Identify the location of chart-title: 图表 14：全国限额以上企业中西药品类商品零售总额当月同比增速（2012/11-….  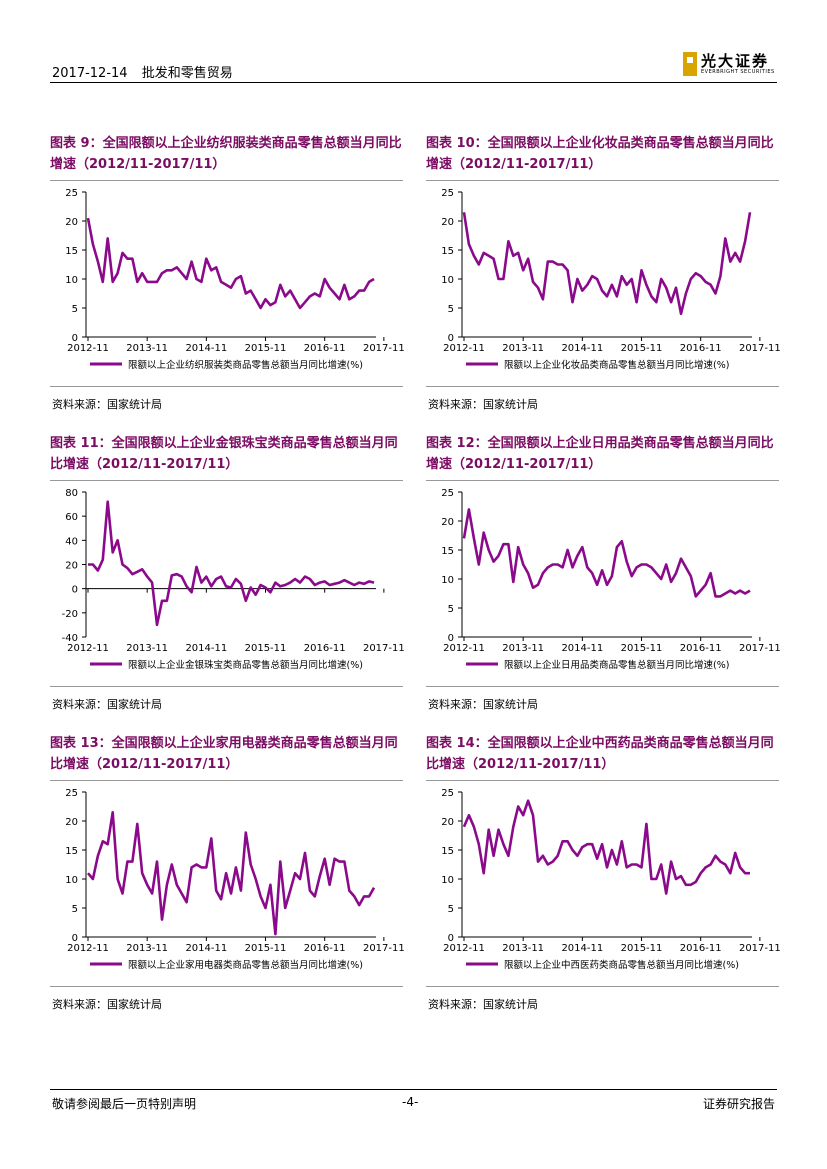
(600, 754).